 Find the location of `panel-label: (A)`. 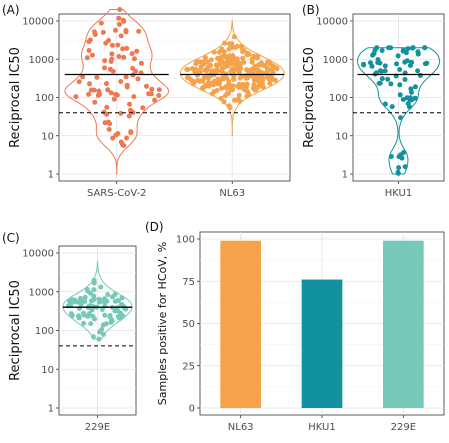

panel-label: (A) is located at coordinates (11, 10).